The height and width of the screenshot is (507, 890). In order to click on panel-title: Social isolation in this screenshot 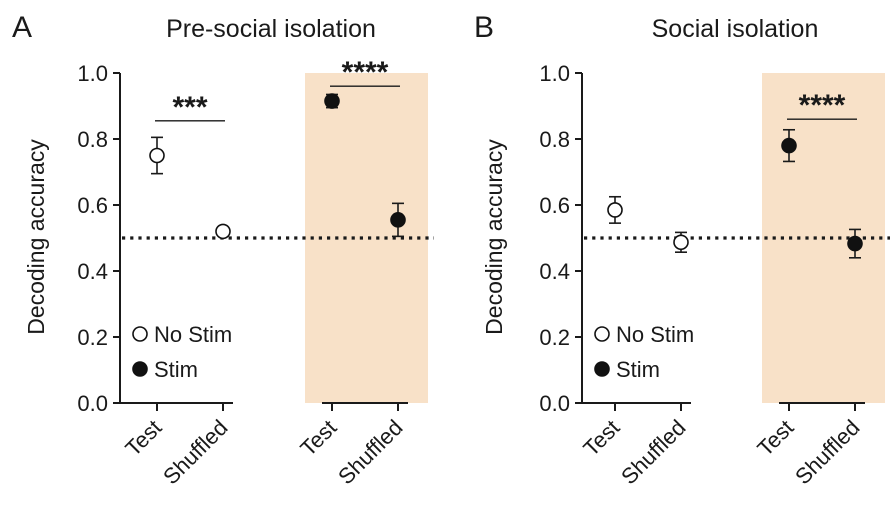, I will do `click(735, 29)`.